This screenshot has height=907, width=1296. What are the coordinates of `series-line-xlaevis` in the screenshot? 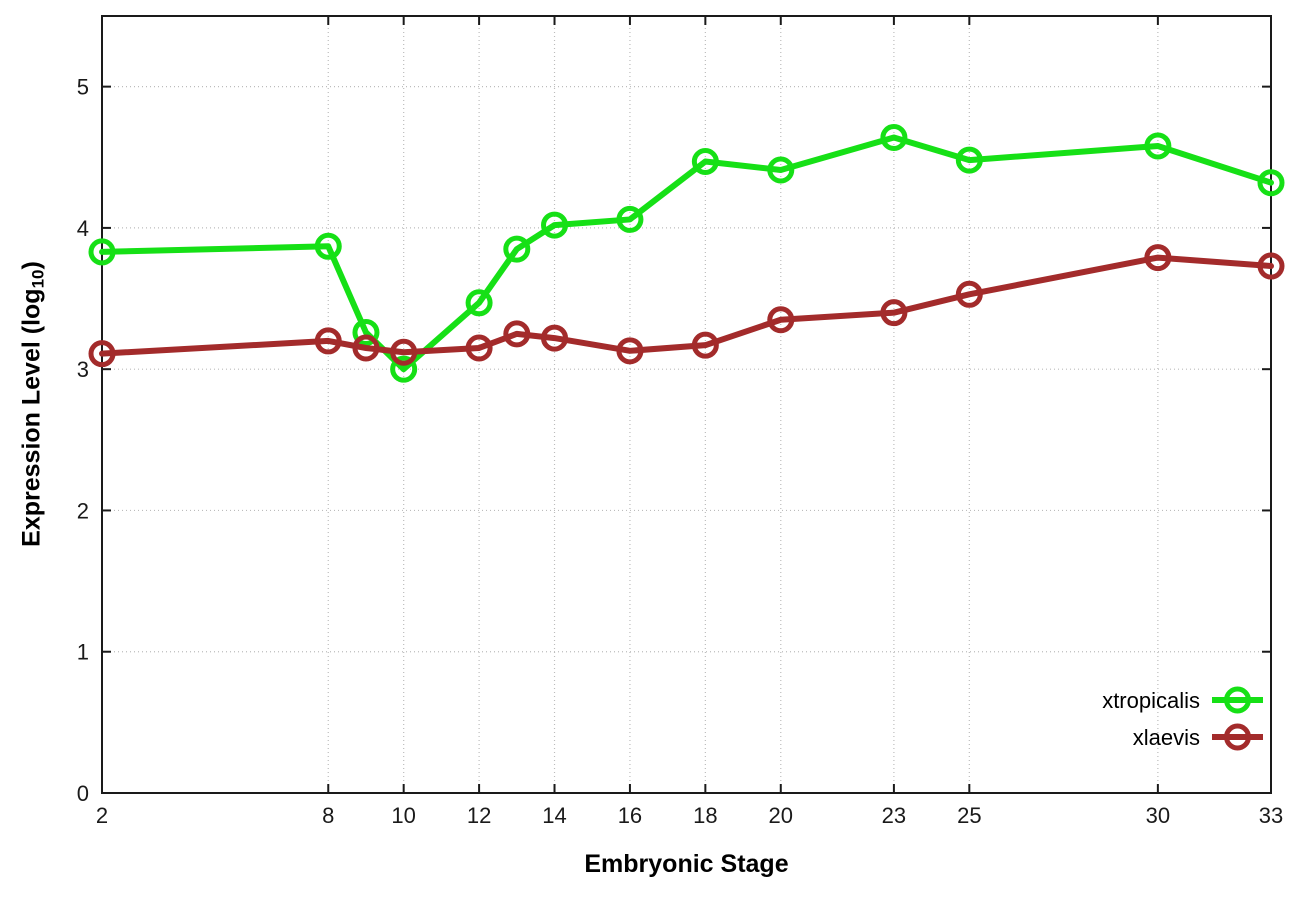 It's located at (686, 305).